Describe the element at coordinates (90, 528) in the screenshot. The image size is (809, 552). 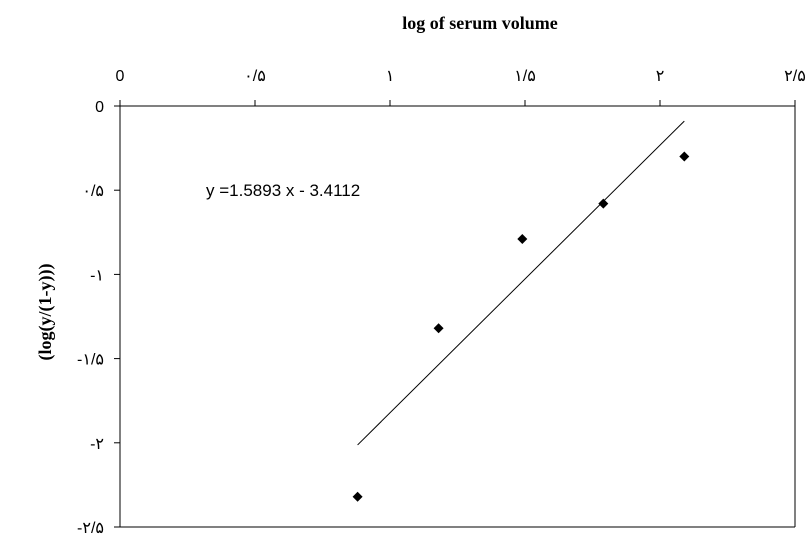
I see `y-tick-label: -۲/۵` at that location.